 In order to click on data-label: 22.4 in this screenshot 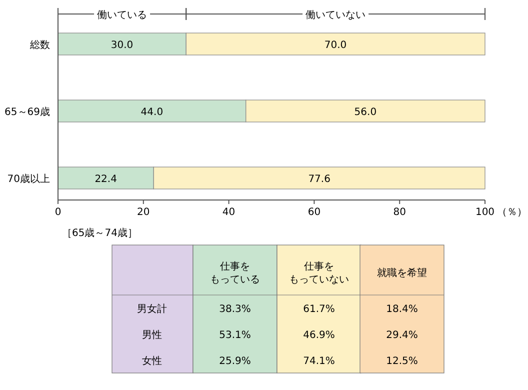, I will do `click(105, 179)`.